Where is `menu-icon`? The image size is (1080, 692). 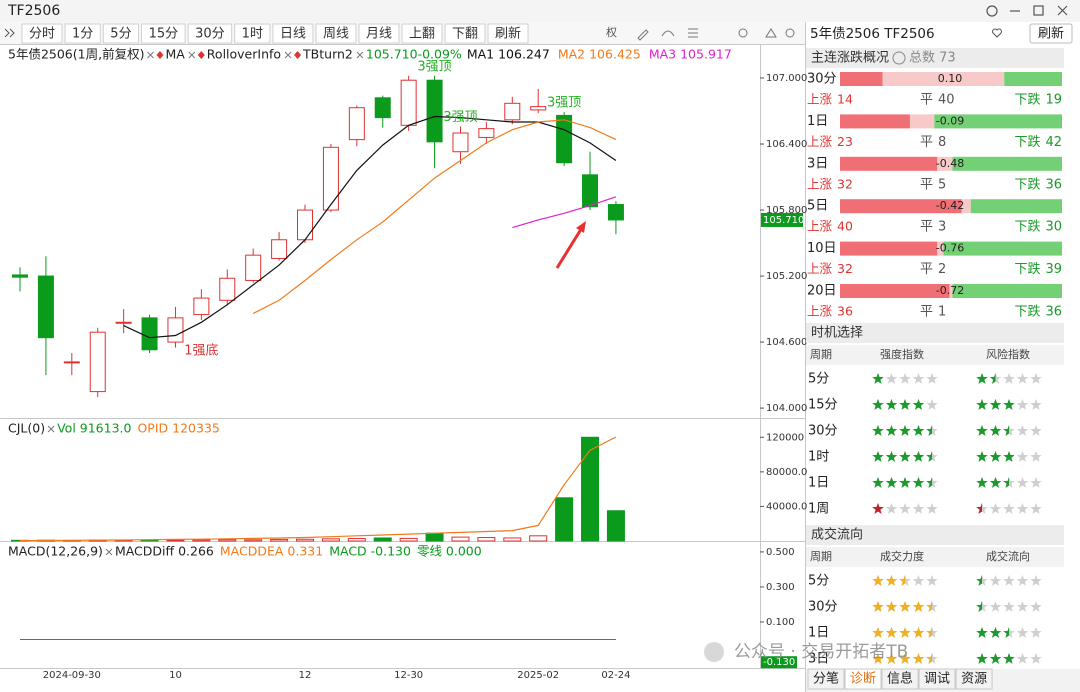 menu-icon is located at coordinates (693, 33).